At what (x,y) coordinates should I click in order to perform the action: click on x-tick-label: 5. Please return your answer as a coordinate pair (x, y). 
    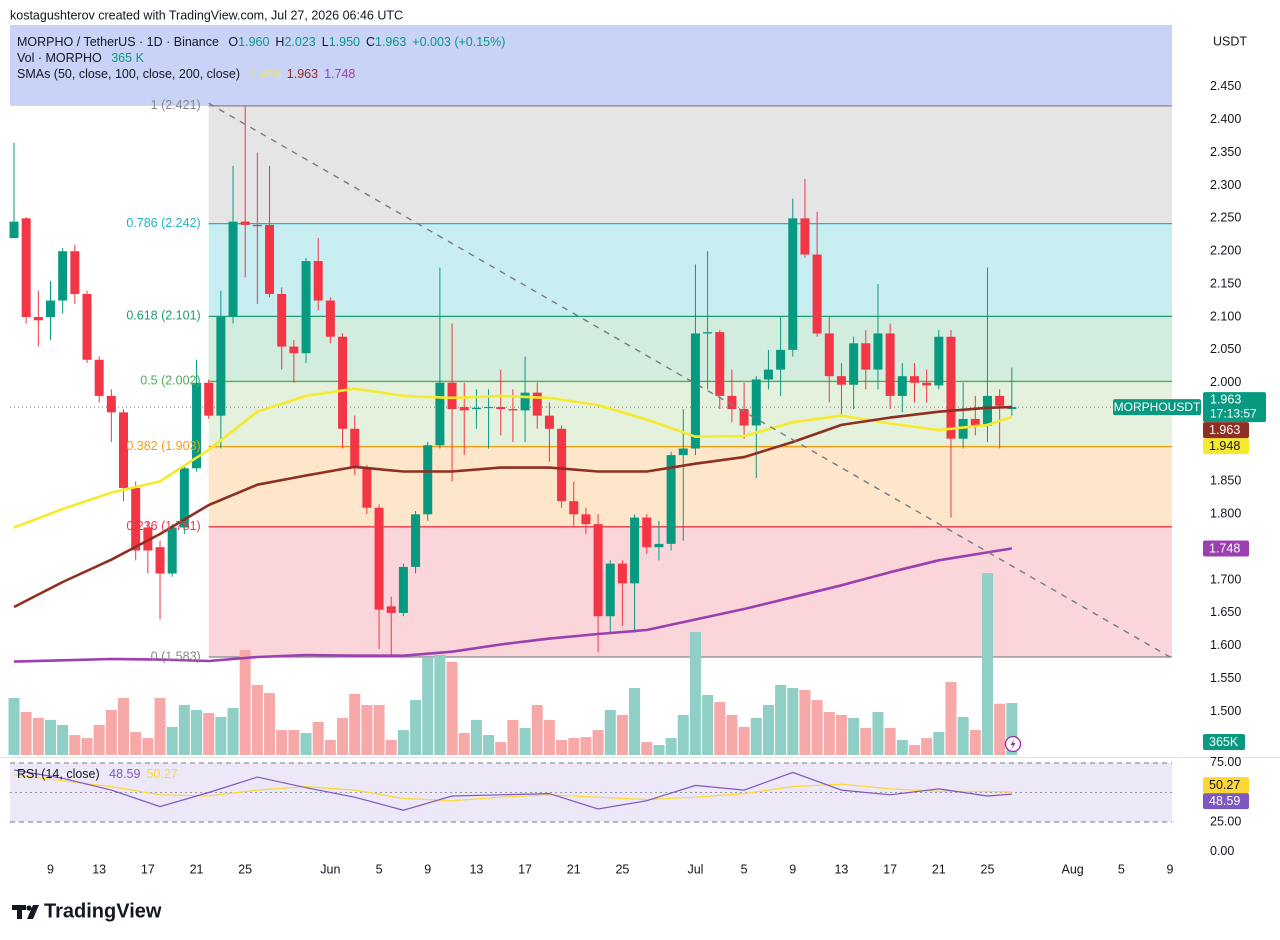
    Looking at the image, I should click on (1121, 869).